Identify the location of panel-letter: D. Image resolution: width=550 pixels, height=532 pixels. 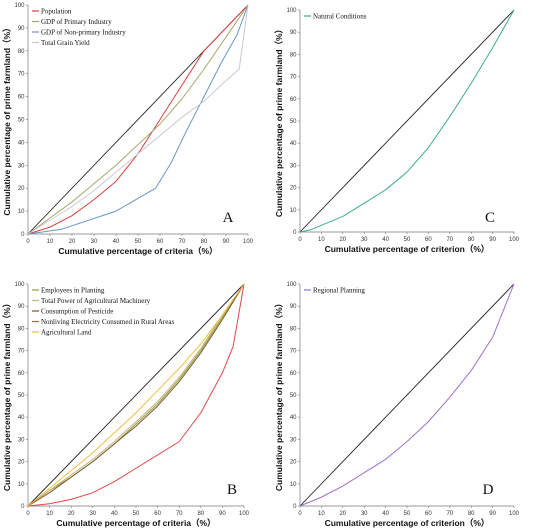
(488, 490).